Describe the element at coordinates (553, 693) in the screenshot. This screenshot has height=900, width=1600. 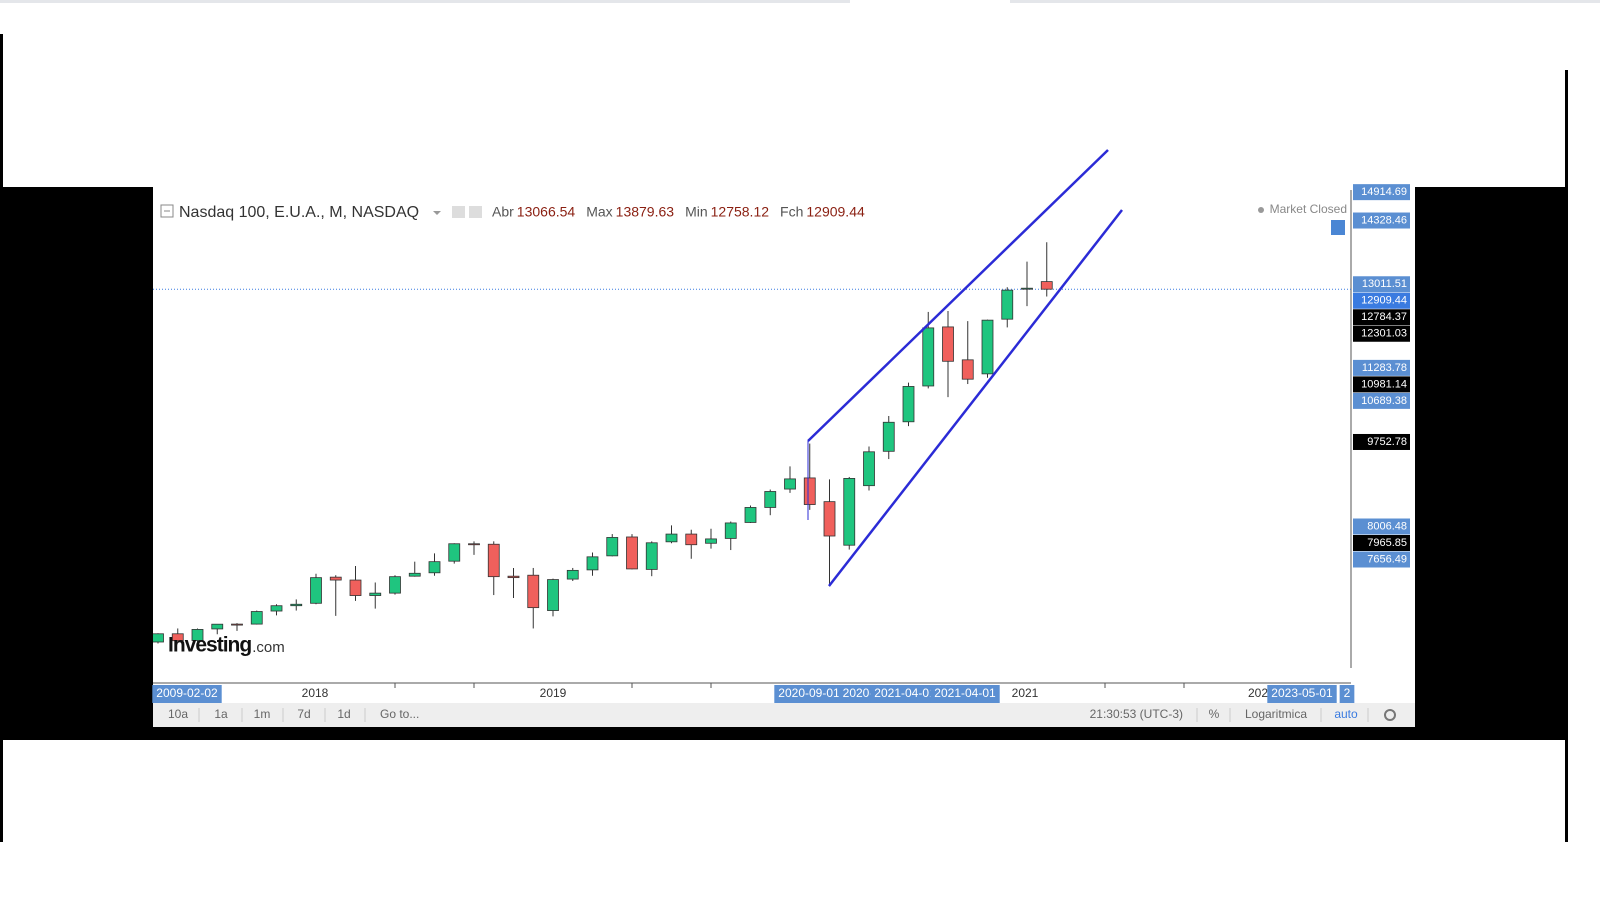
I see `x-axis-label: 2019` at that location.